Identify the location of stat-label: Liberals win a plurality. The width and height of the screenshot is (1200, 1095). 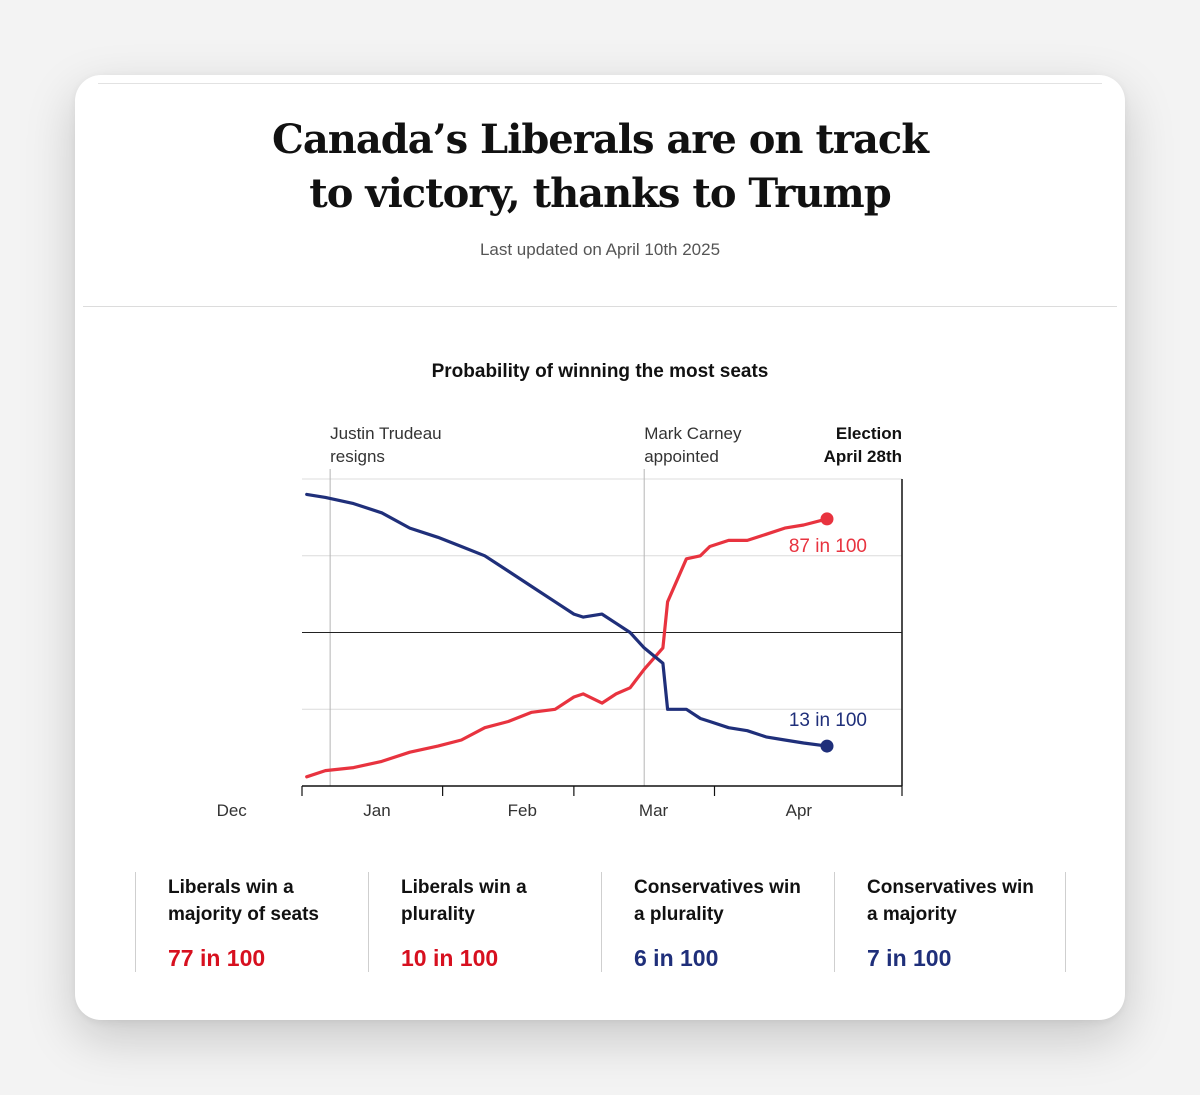
(500, 903).